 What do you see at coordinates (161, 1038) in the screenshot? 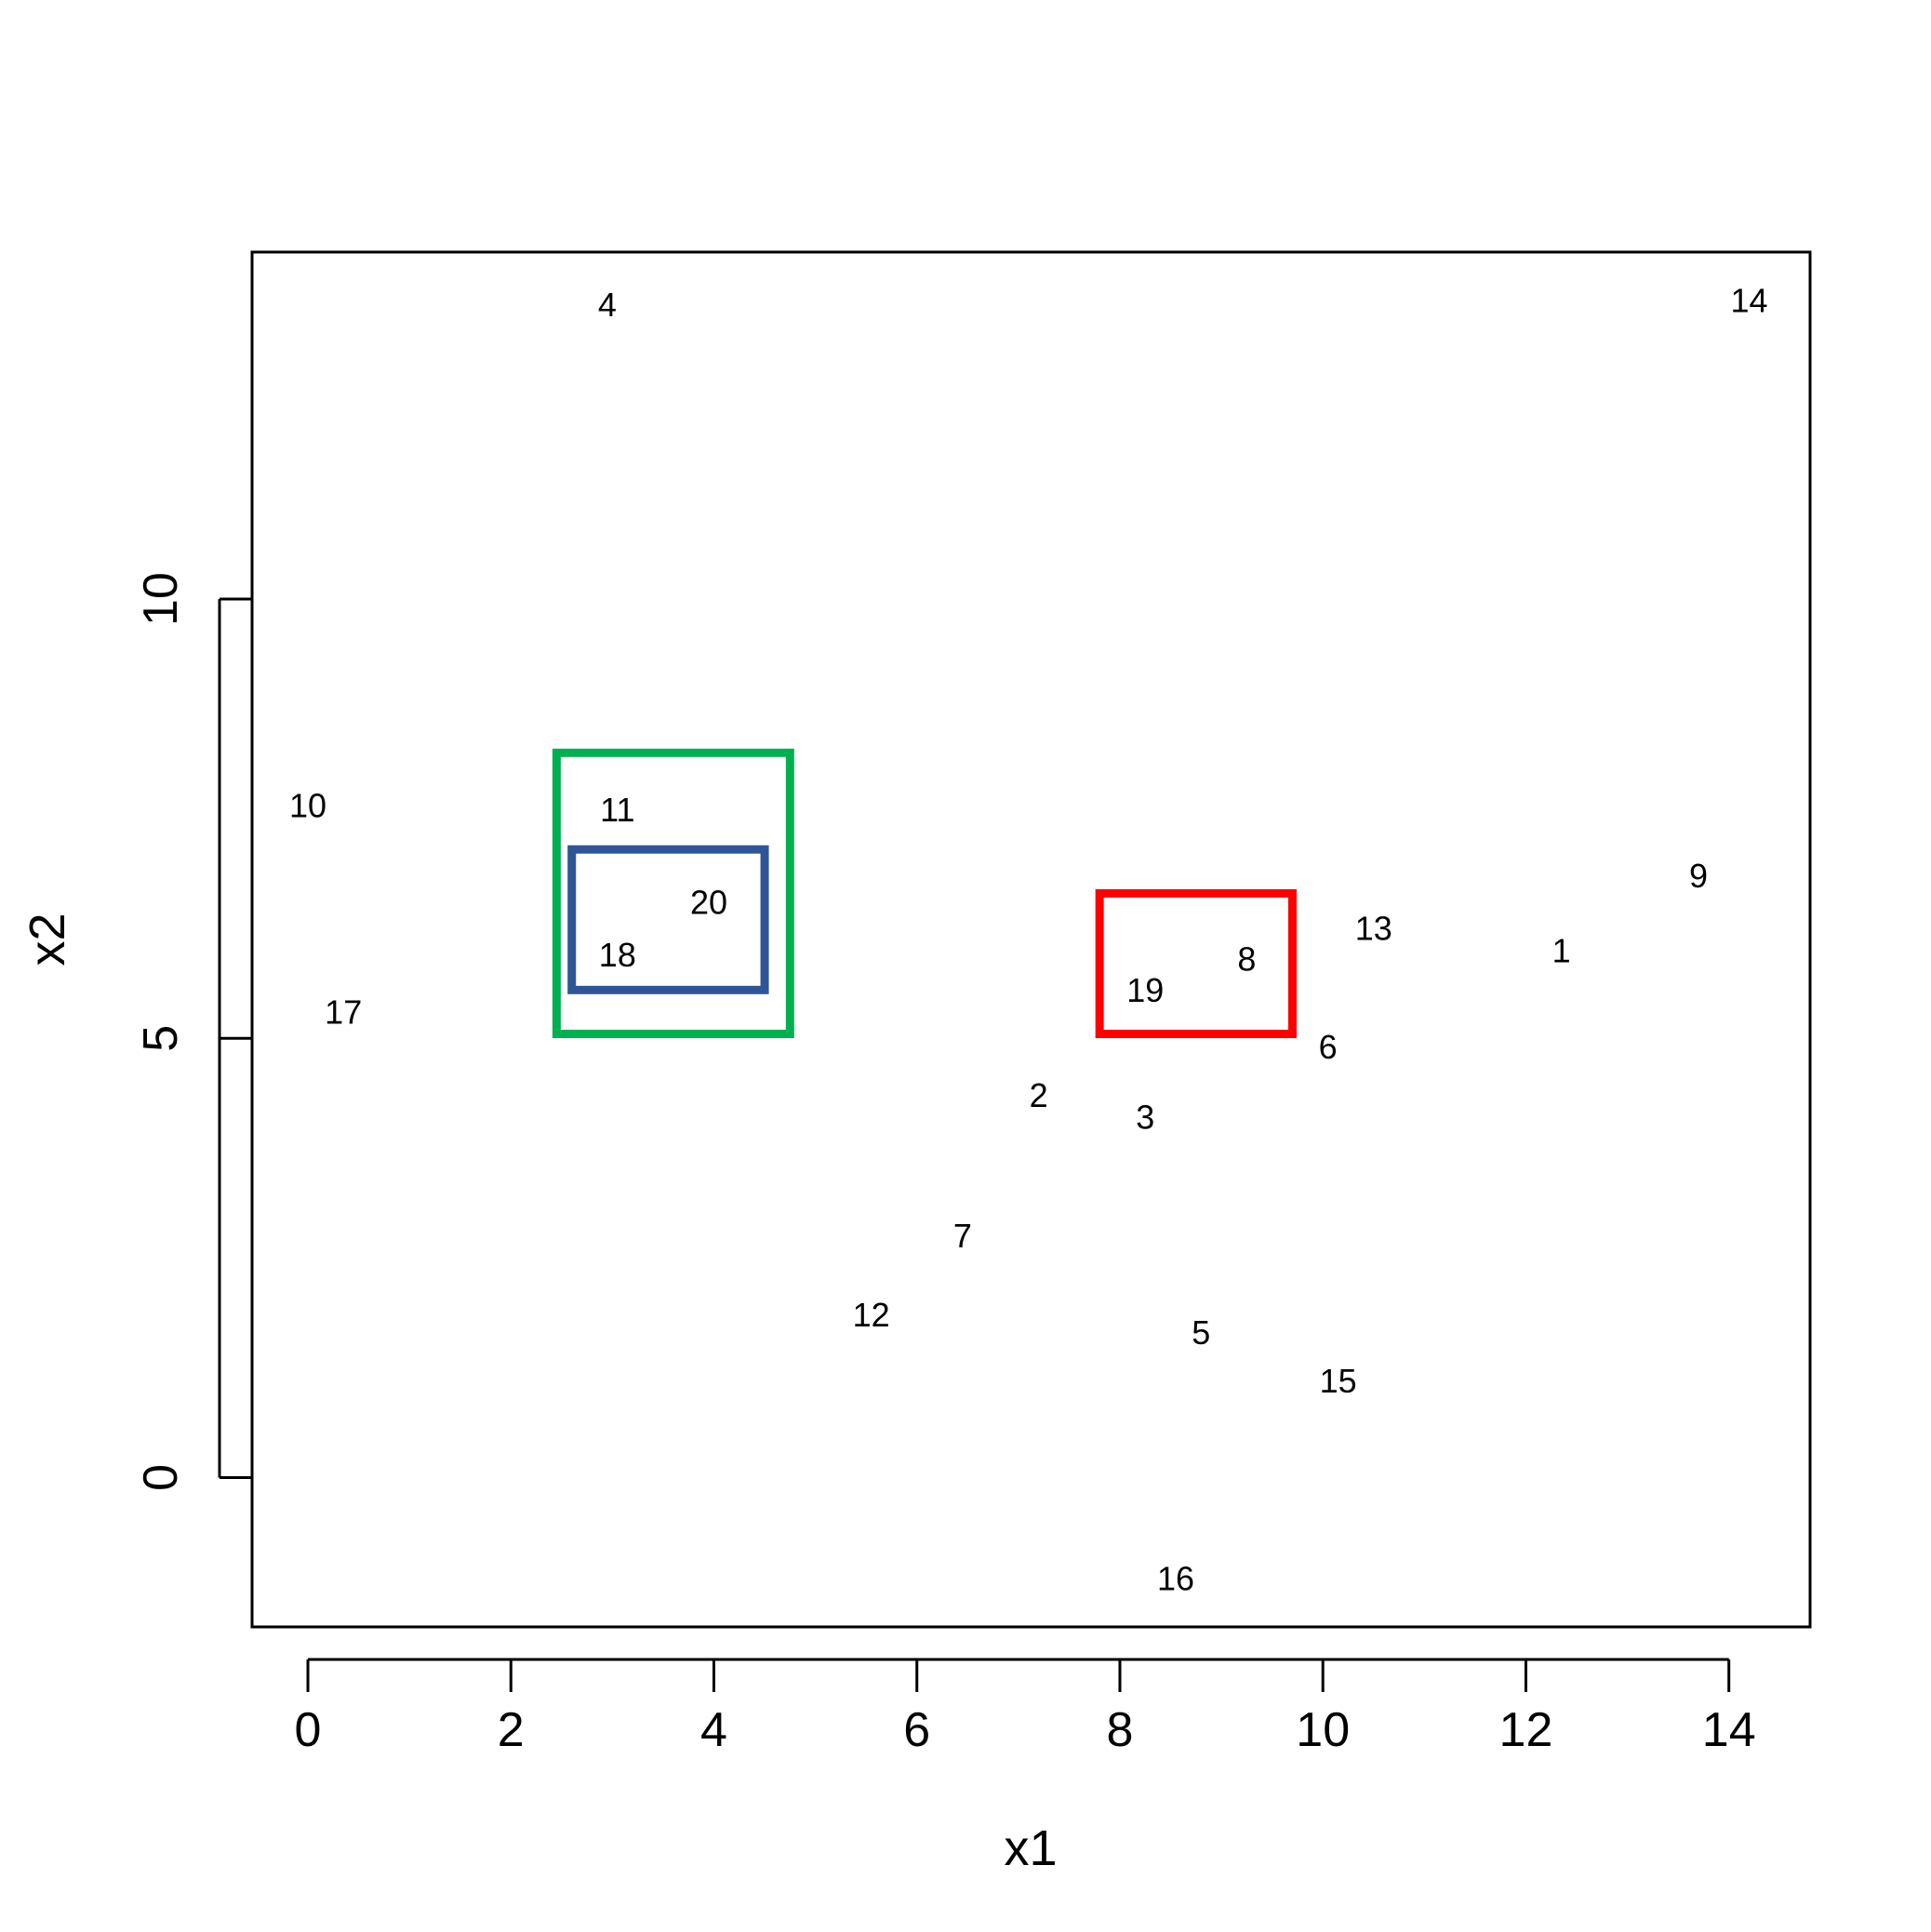
I see `y-tick-label: 5` at bounding box center [161, 1038].